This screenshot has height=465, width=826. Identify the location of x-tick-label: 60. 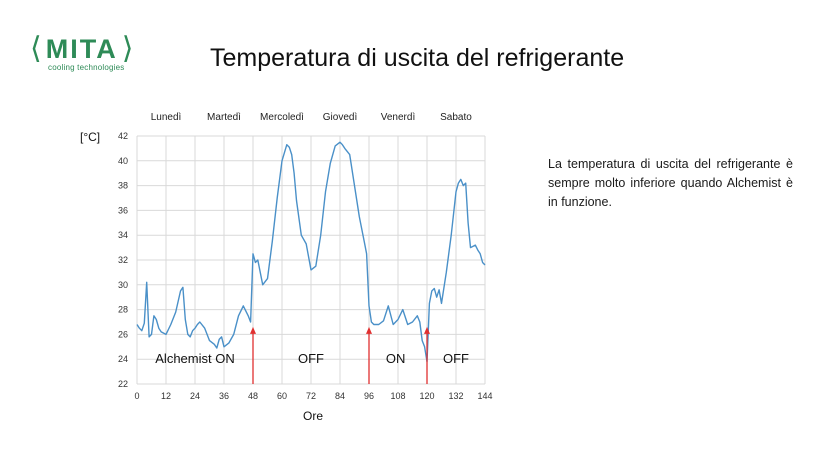
(282, 396).